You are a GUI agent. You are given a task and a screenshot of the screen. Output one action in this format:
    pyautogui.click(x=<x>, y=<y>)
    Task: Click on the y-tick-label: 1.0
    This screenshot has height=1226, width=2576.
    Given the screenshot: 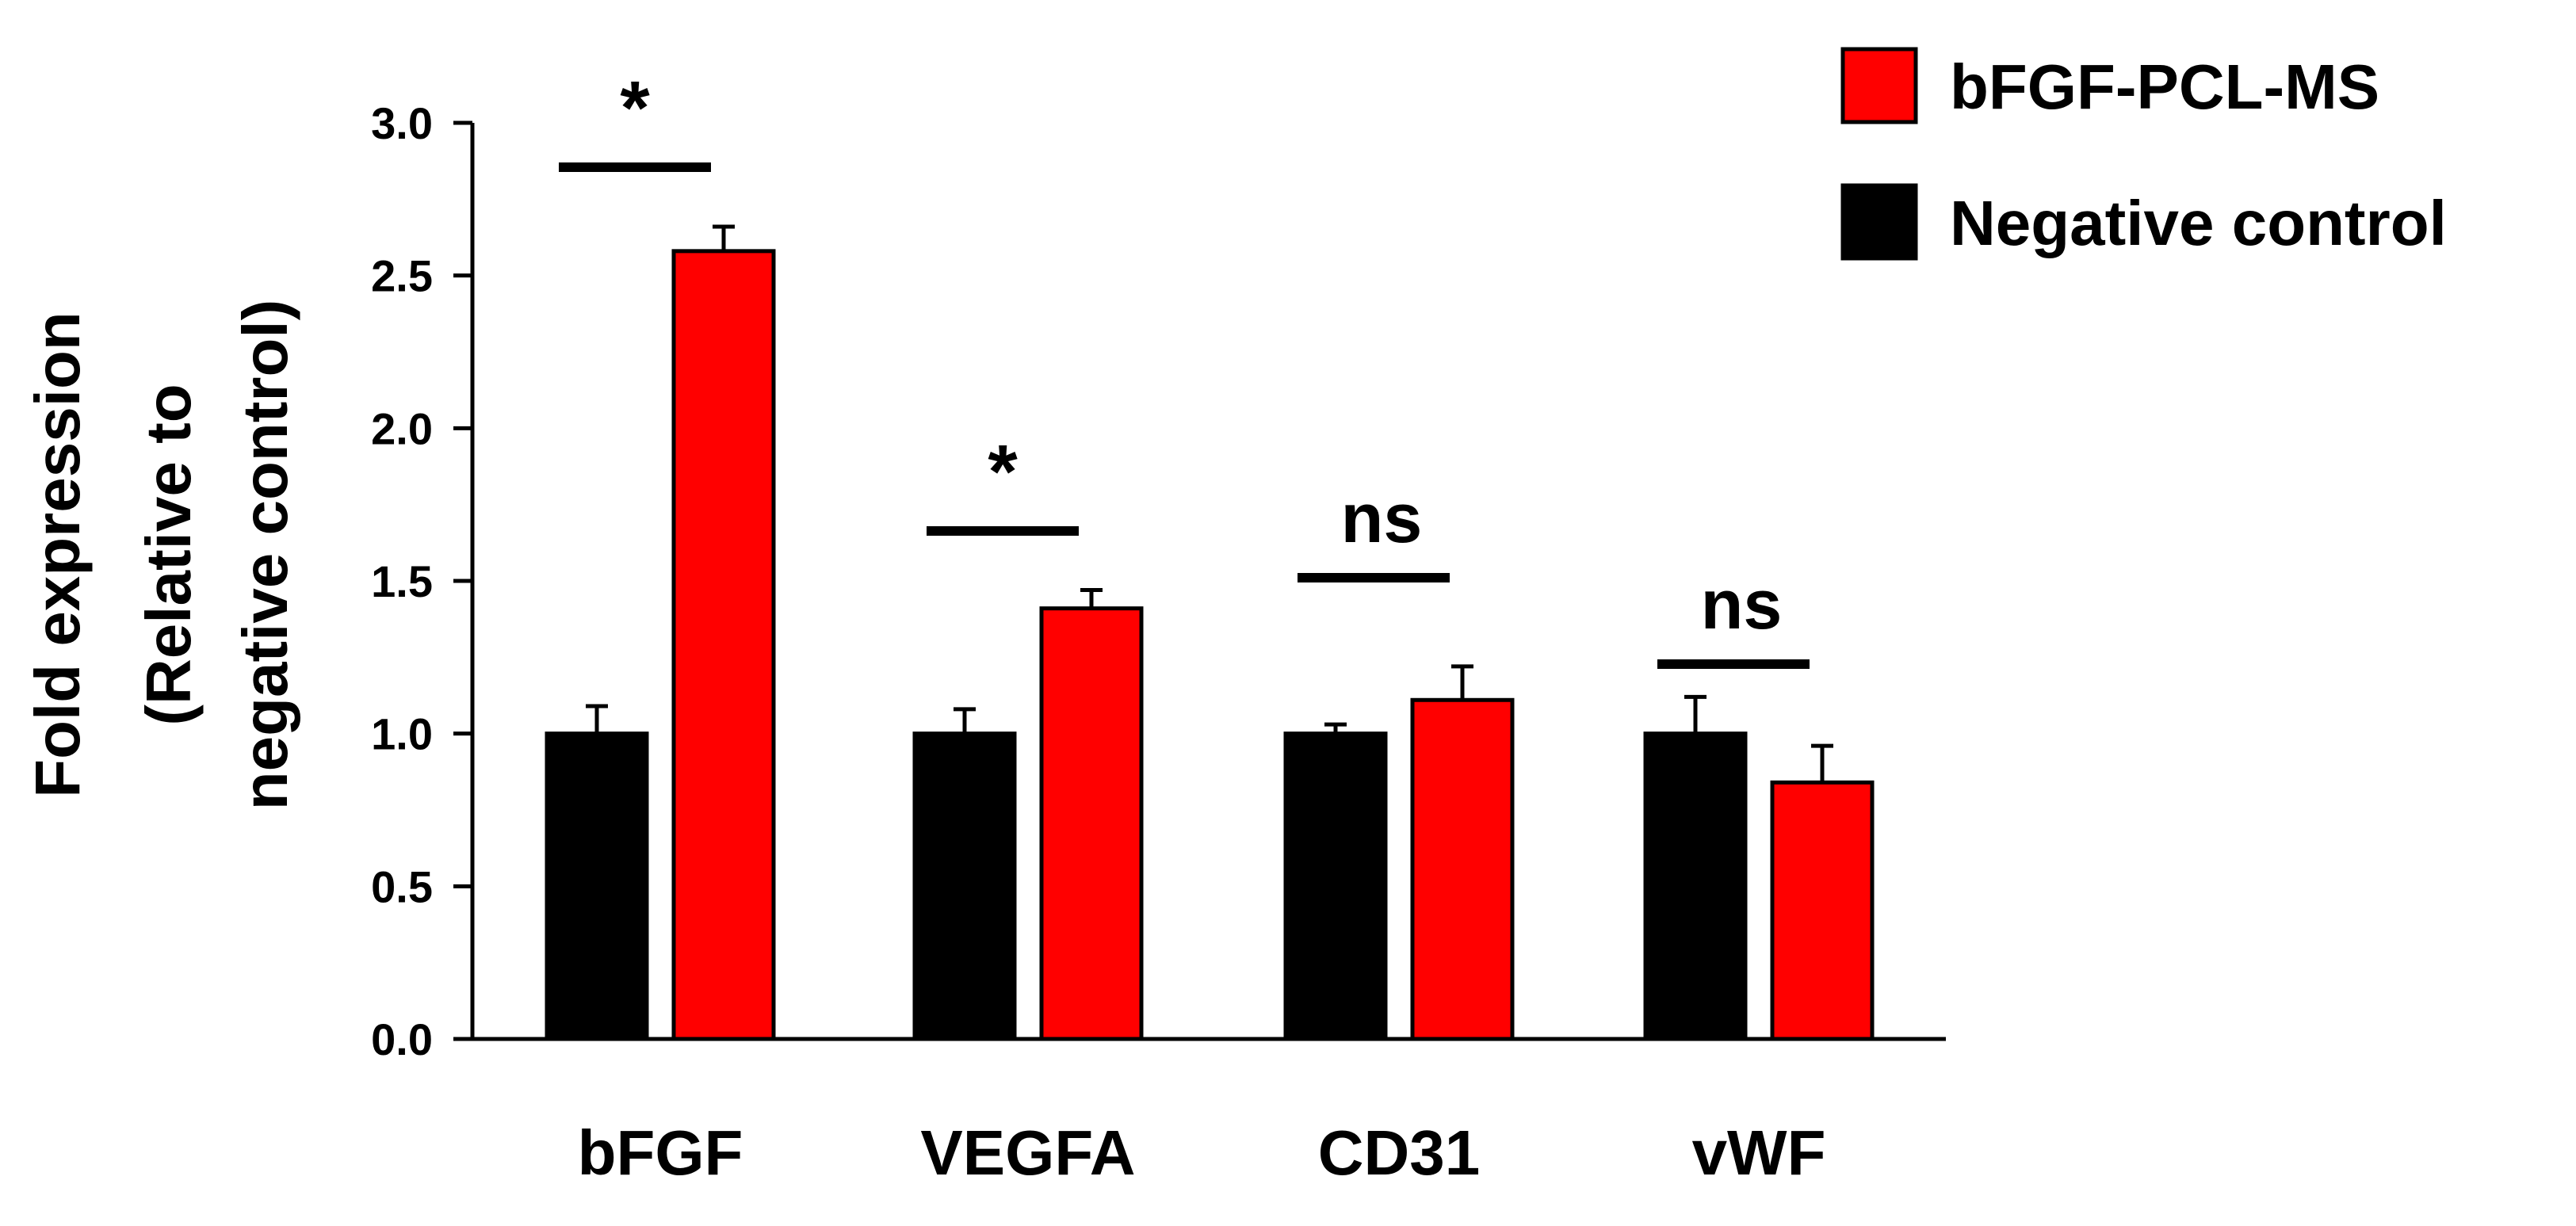 What is the action you would take?
    pyautogui.click(x=402, y=734)
    